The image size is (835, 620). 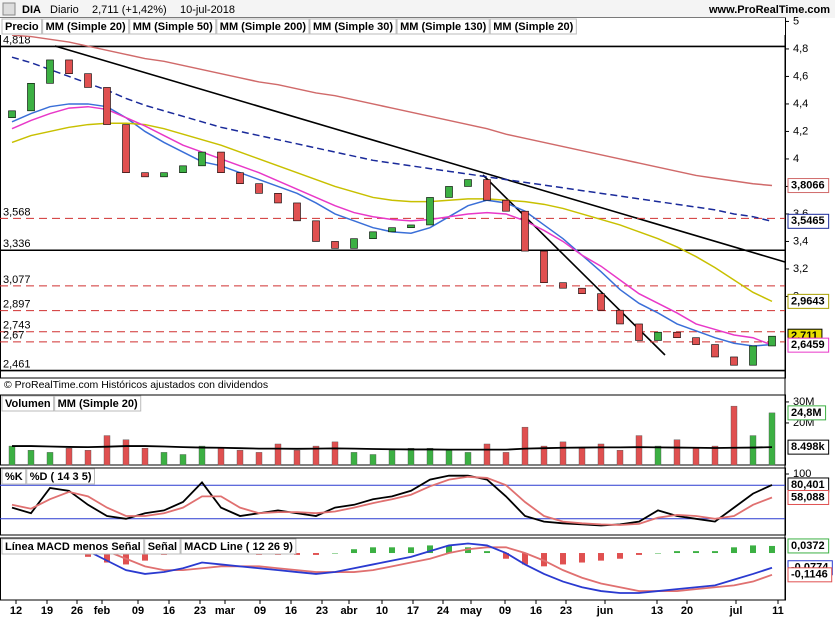 I want to click on legend-entry: Volumen, so click(x=28, y=404).